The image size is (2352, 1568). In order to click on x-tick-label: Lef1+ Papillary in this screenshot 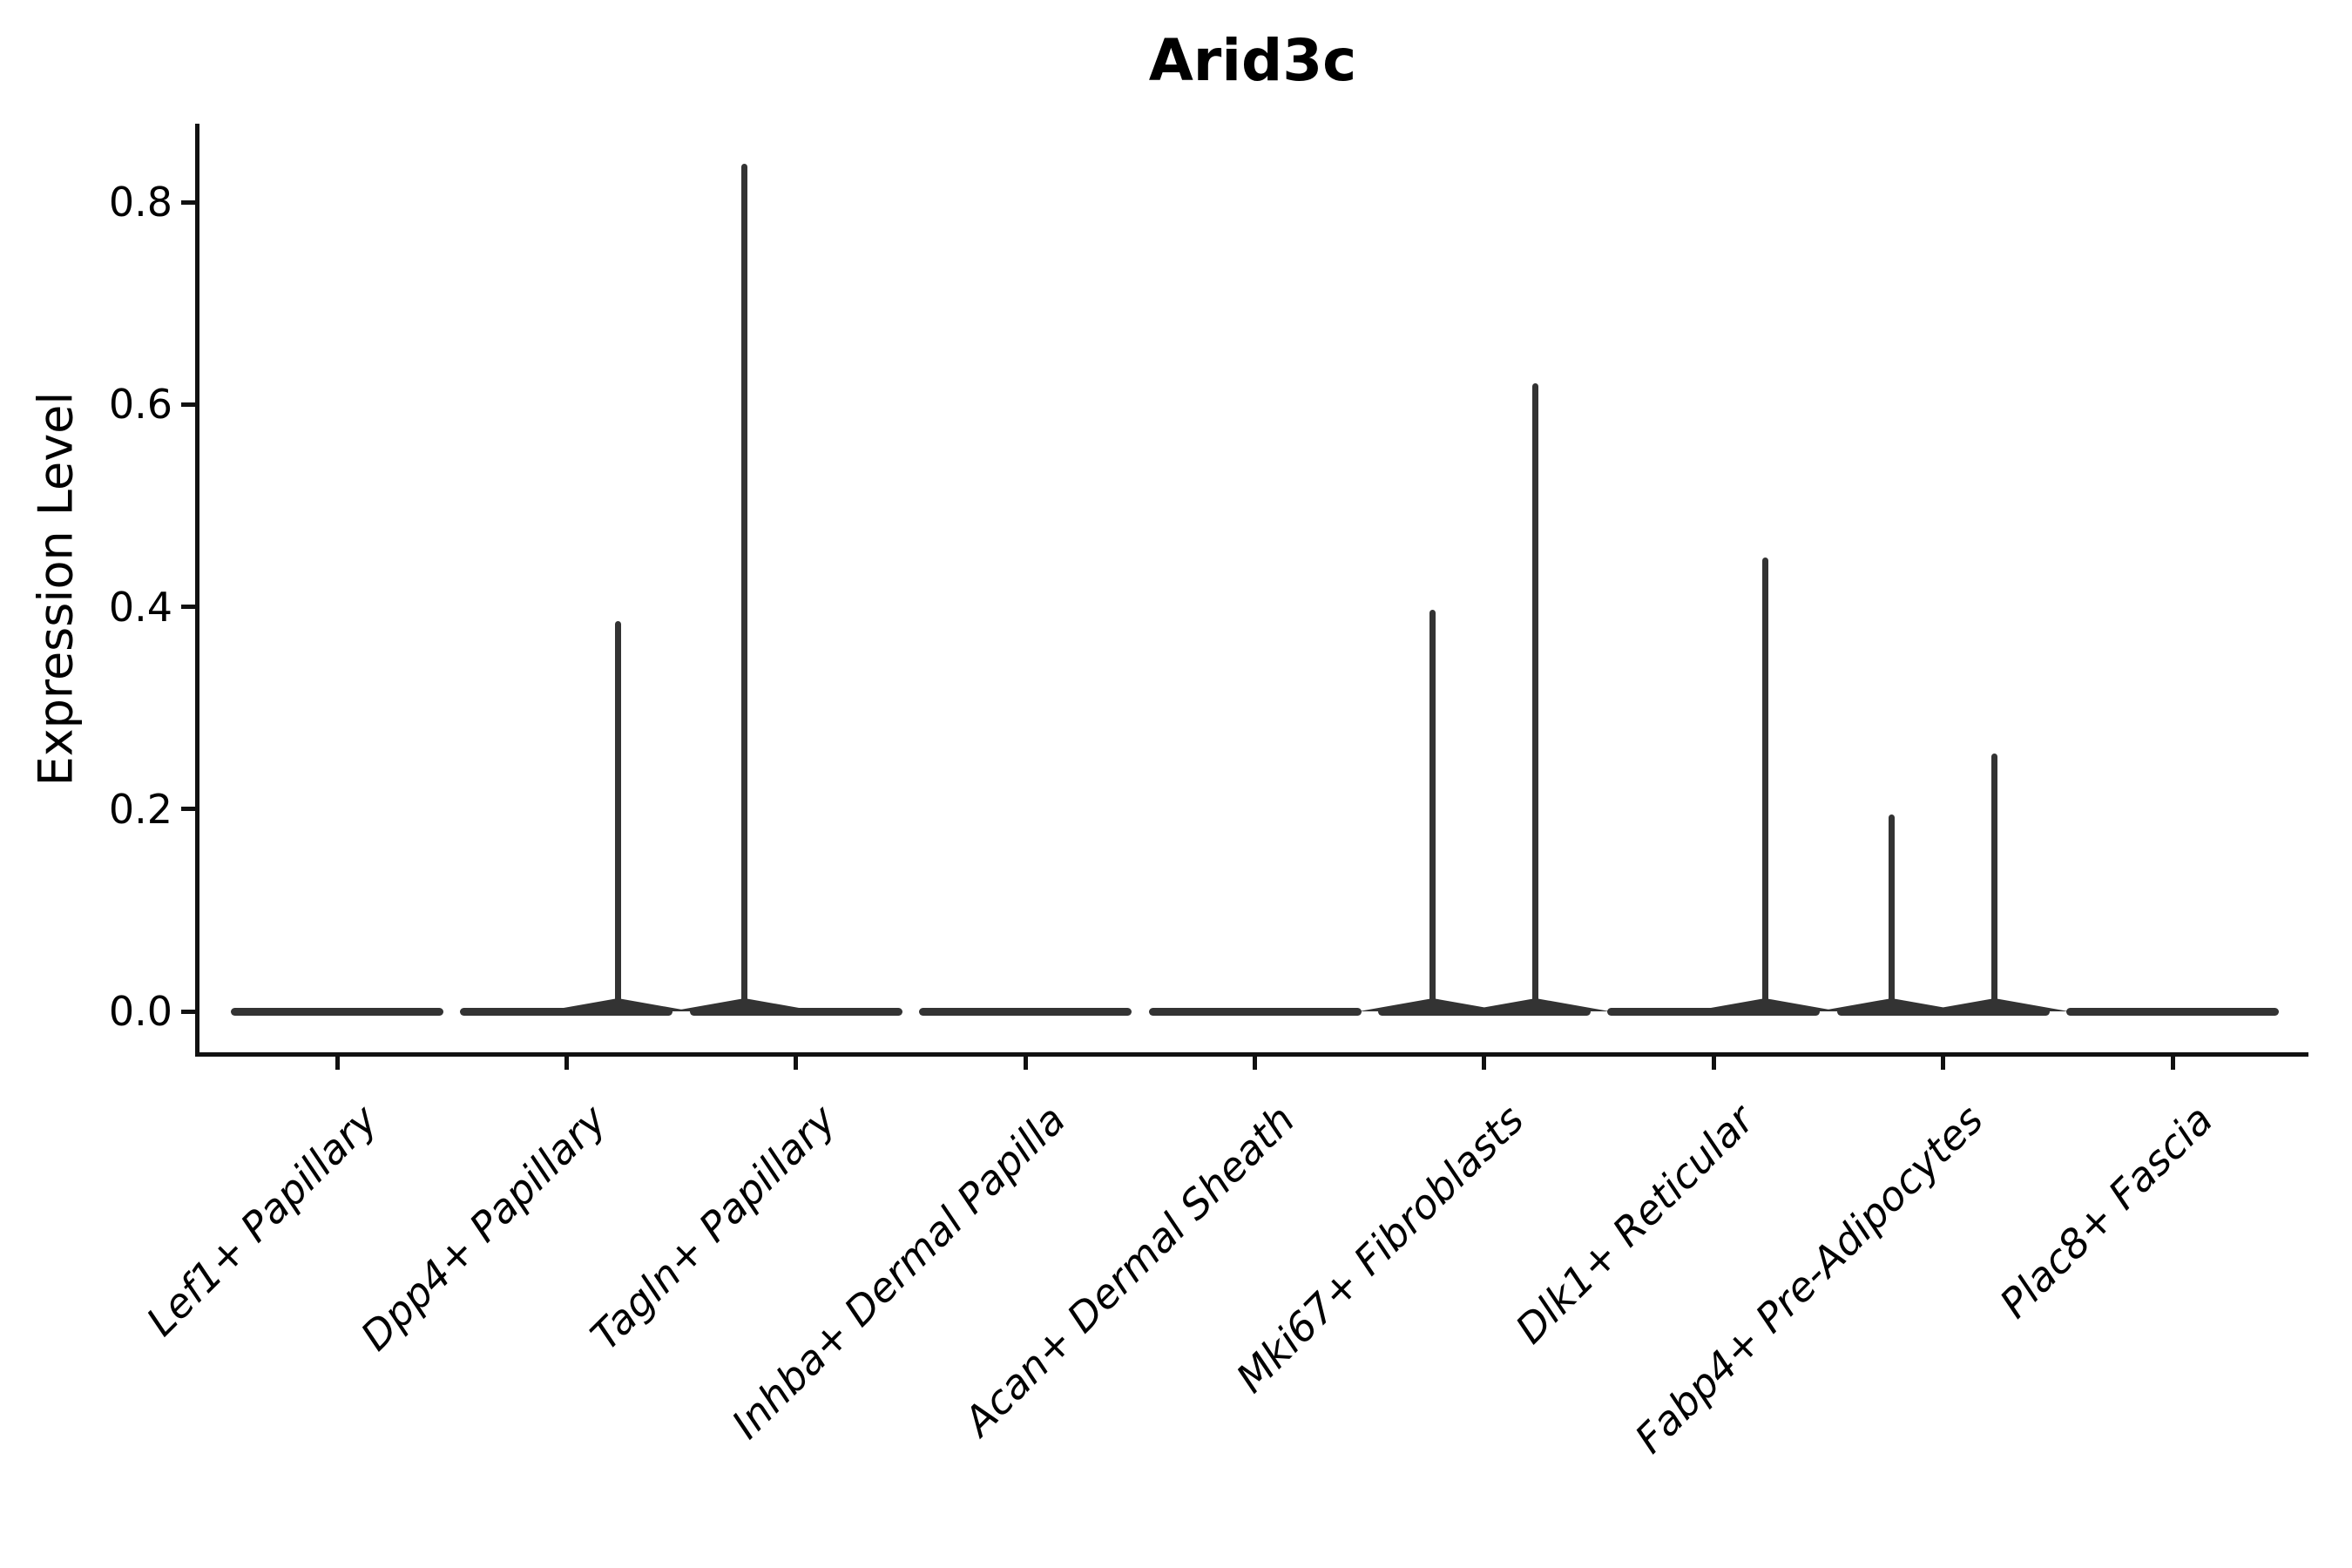, I will do `click(262, 1221)`.